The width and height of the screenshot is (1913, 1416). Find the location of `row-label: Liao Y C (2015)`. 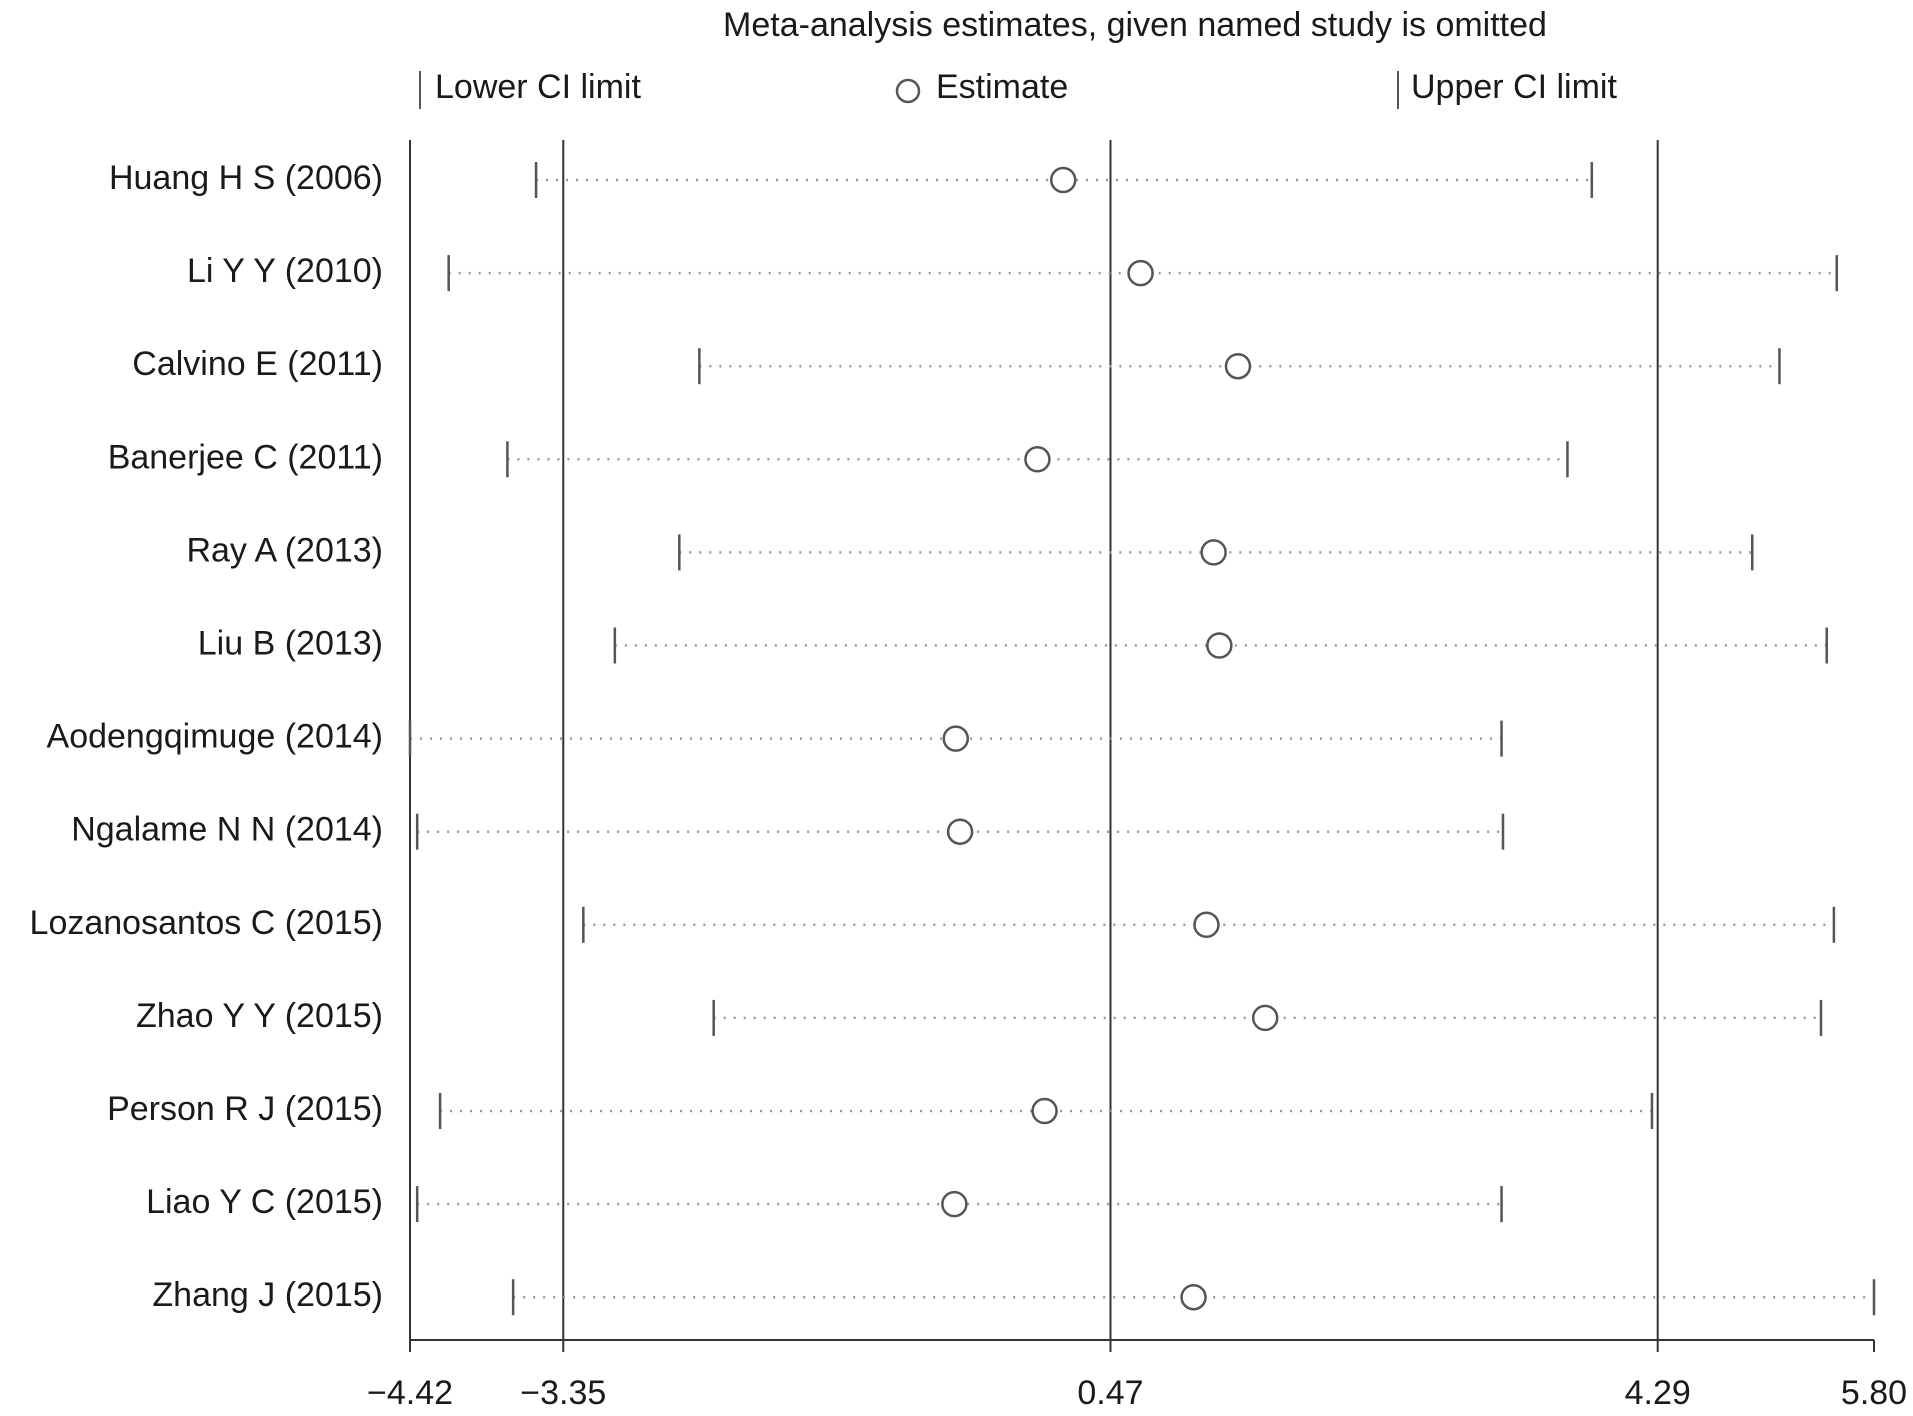

row-label: Liao Y C (2015) is located at coordinates (264, 1202).